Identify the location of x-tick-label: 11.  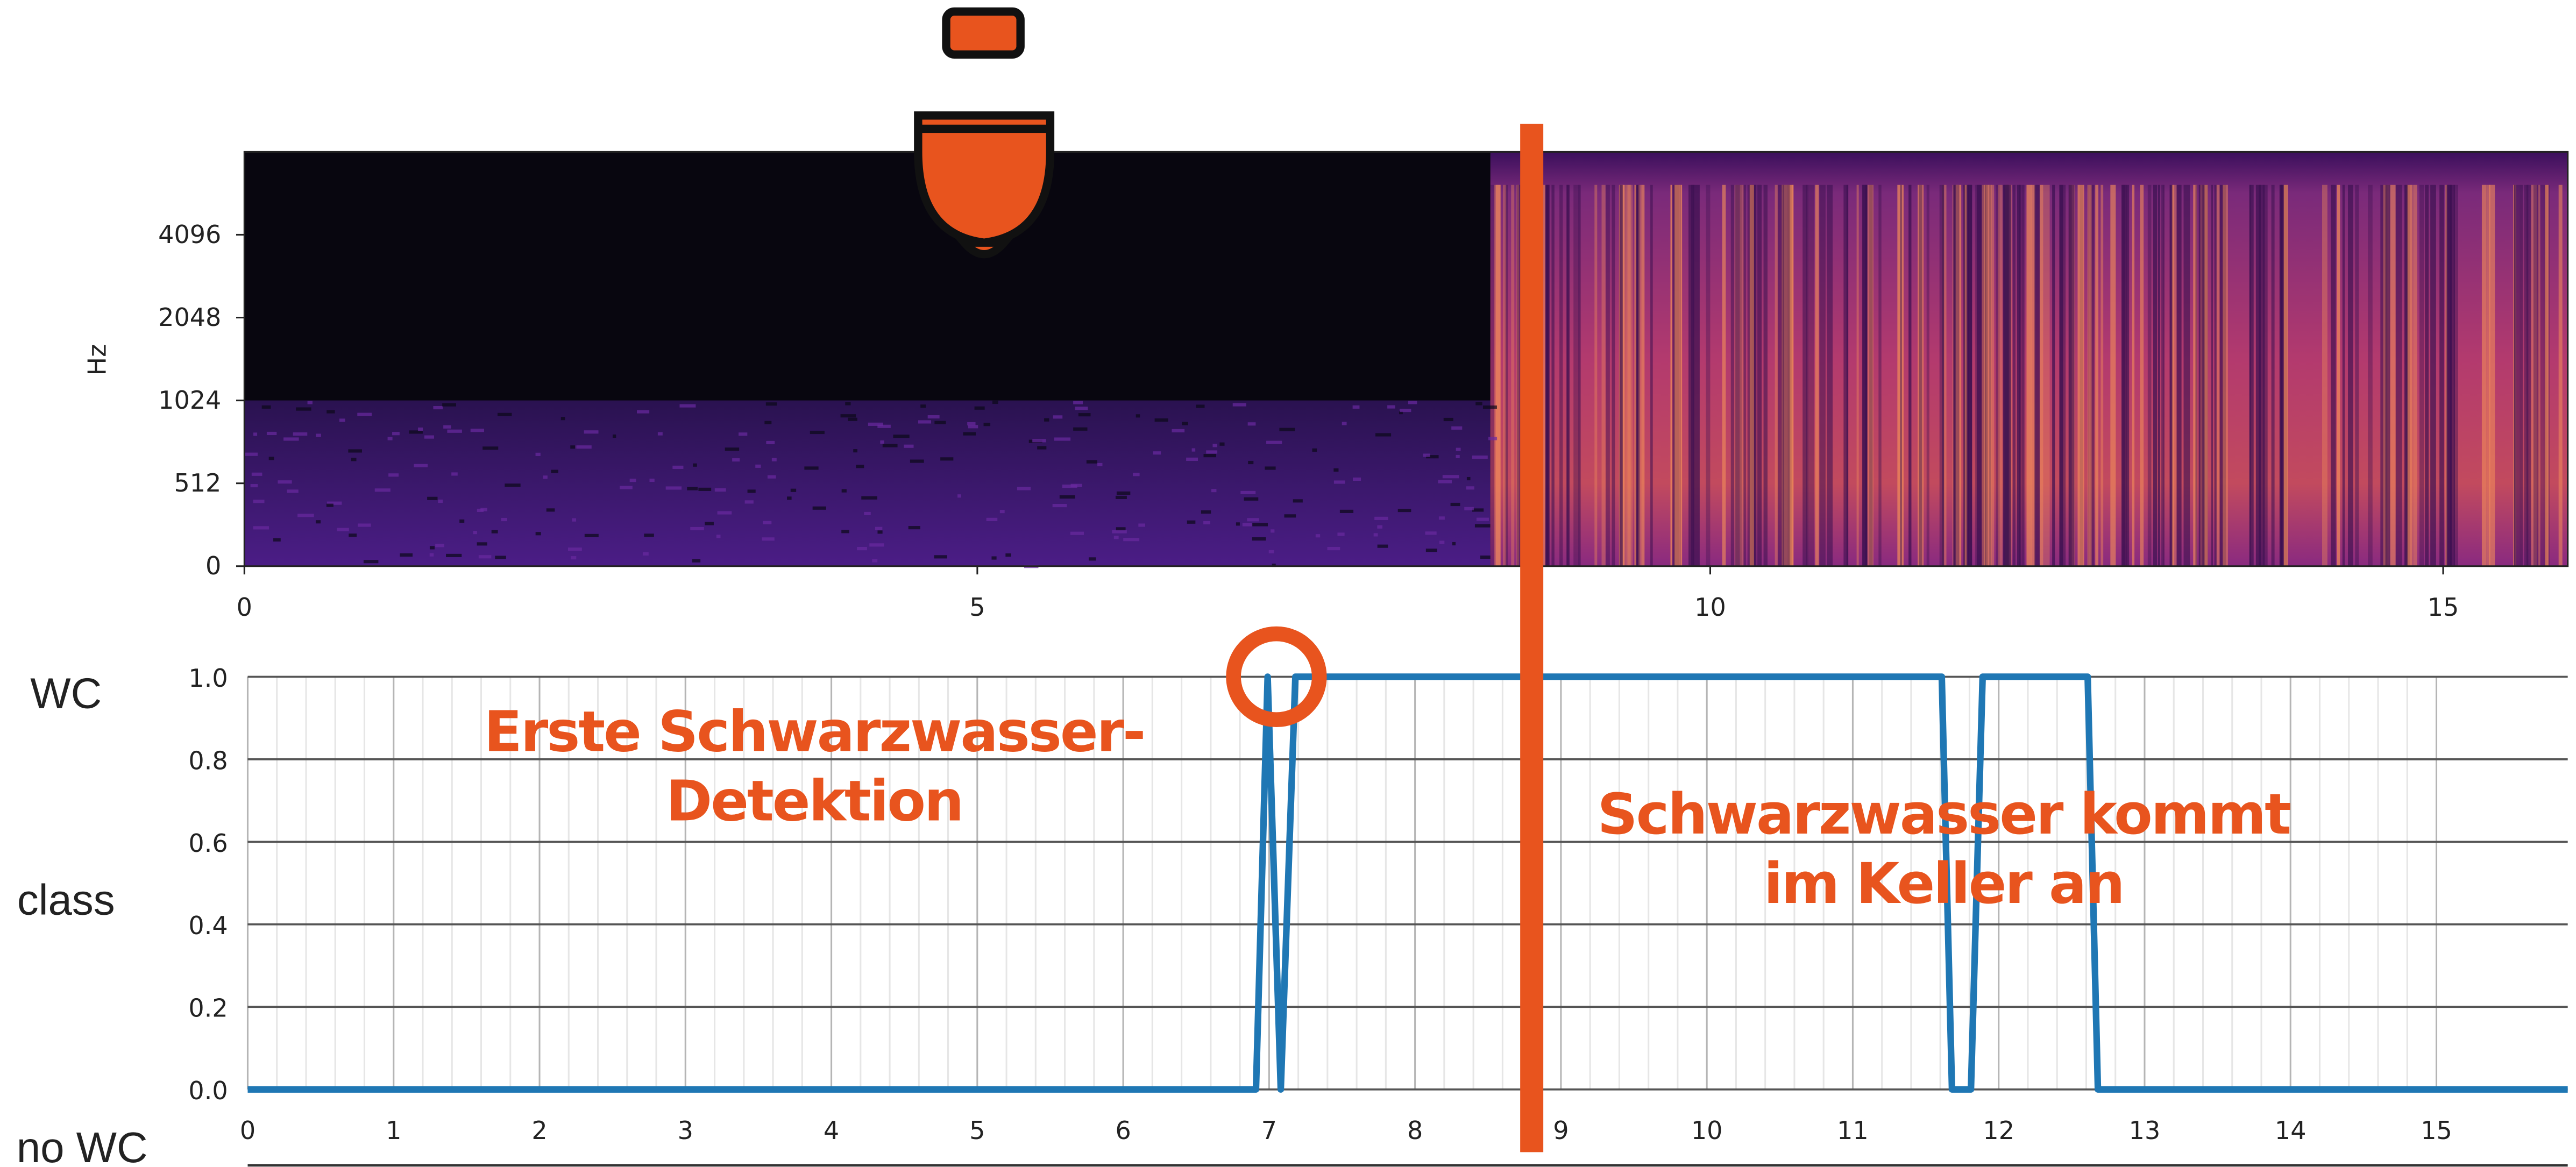
(1853, 1130).